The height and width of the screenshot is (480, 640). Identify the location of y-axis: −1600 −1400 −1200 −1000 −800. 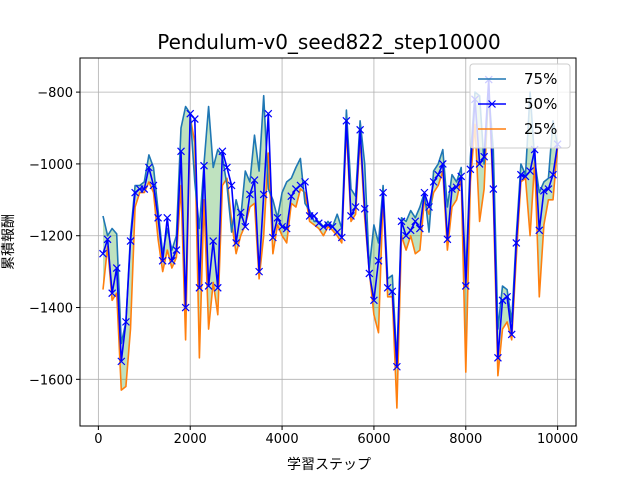
(54, 237).